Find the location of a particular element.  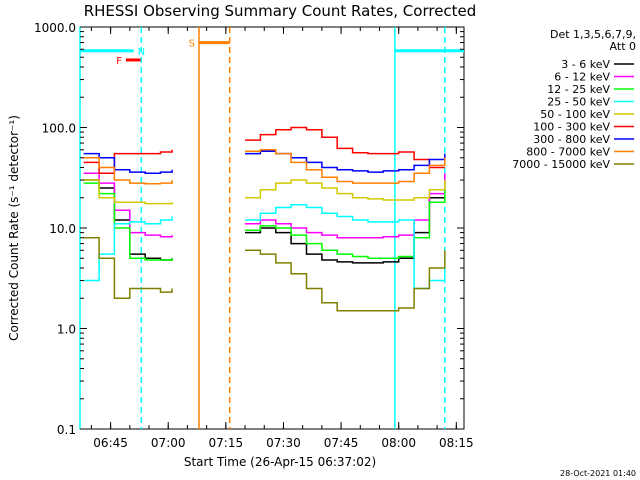

y-tick-label: 1000.0 is located at coordinates (55, 28).